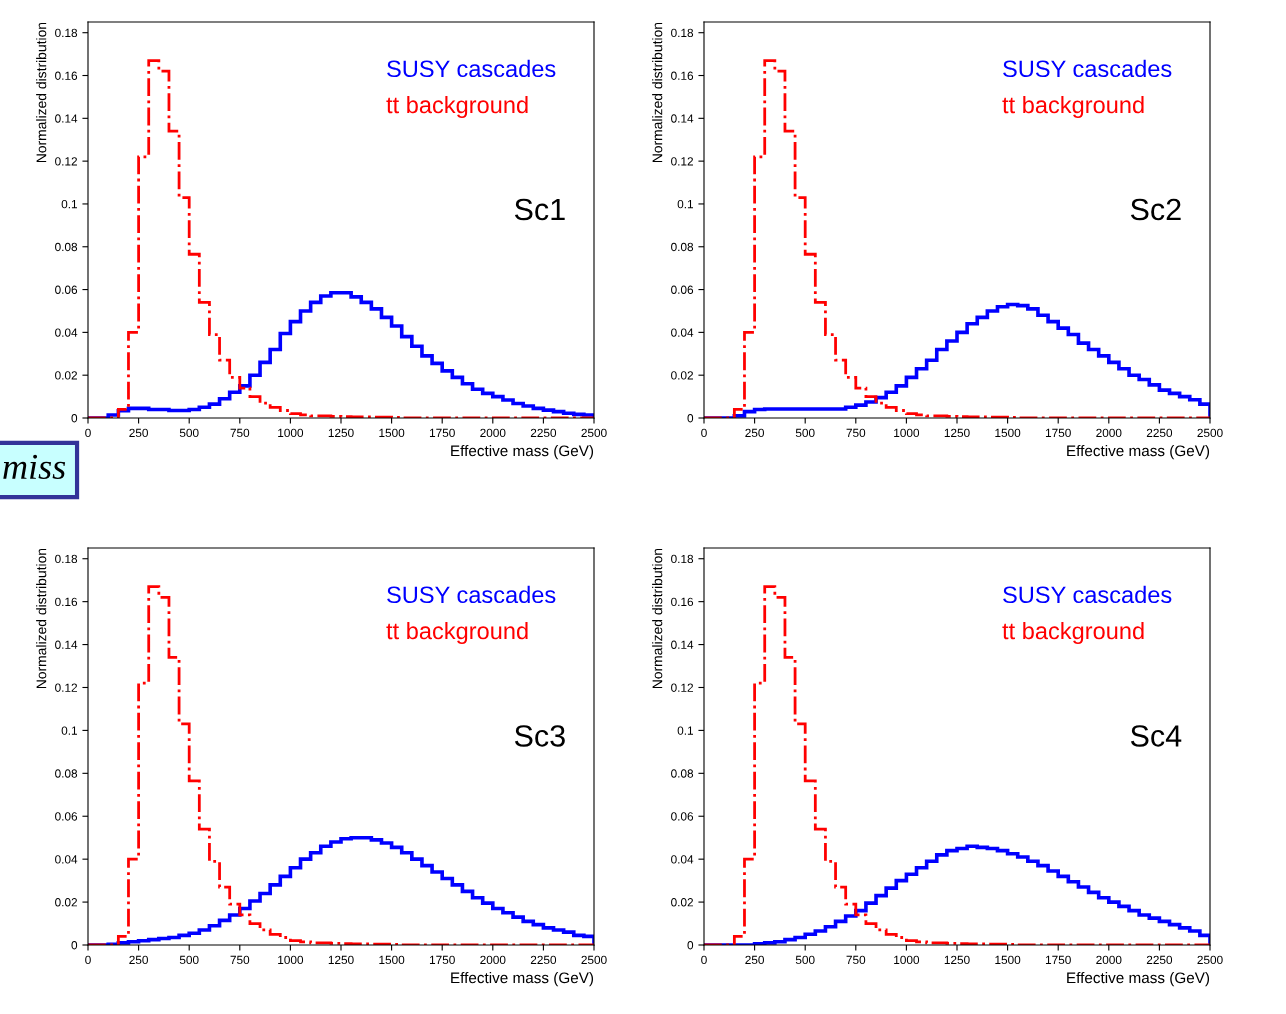 The image size is (1286, 1014). Describe the element at coordinates (1156, 736) in the screenshot. I see `annotation: Sc4` at that location.